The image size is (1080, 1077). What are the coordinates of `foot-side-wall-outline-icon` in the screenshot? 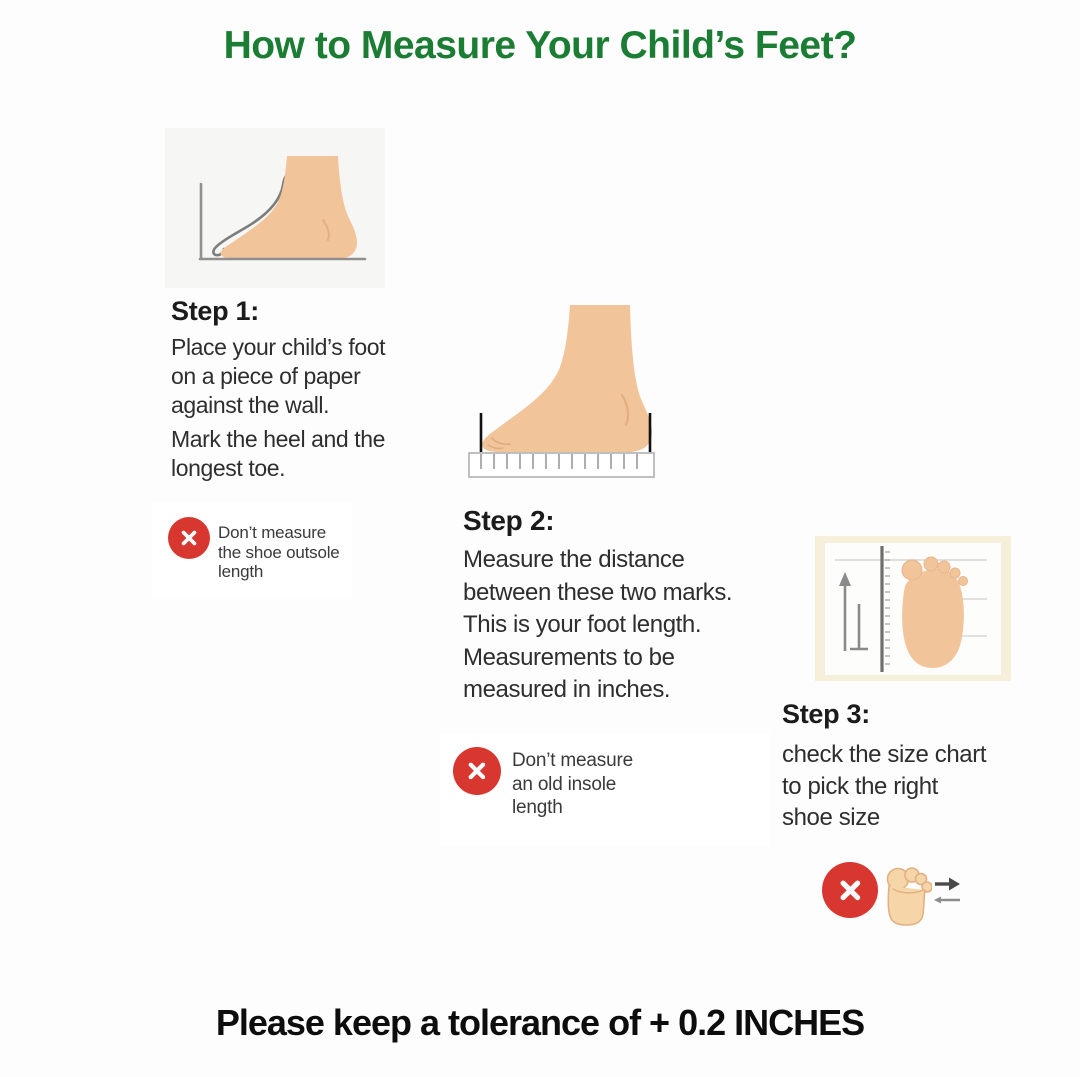 It's located at (275, 208).